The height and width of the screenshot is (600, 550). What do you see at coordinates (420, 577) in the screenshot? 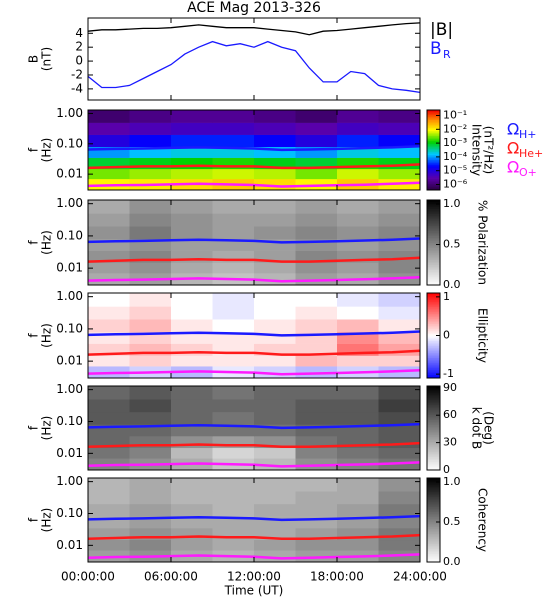
I see `x-tick-label: 24:00:00` at bounding box center [420, 577].